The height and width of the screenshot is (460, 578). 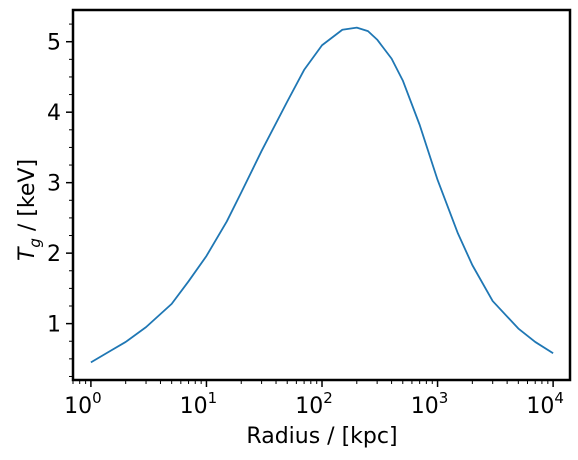 I want to click on y-axis-label-subscript: g, so click(x=35, y=243).